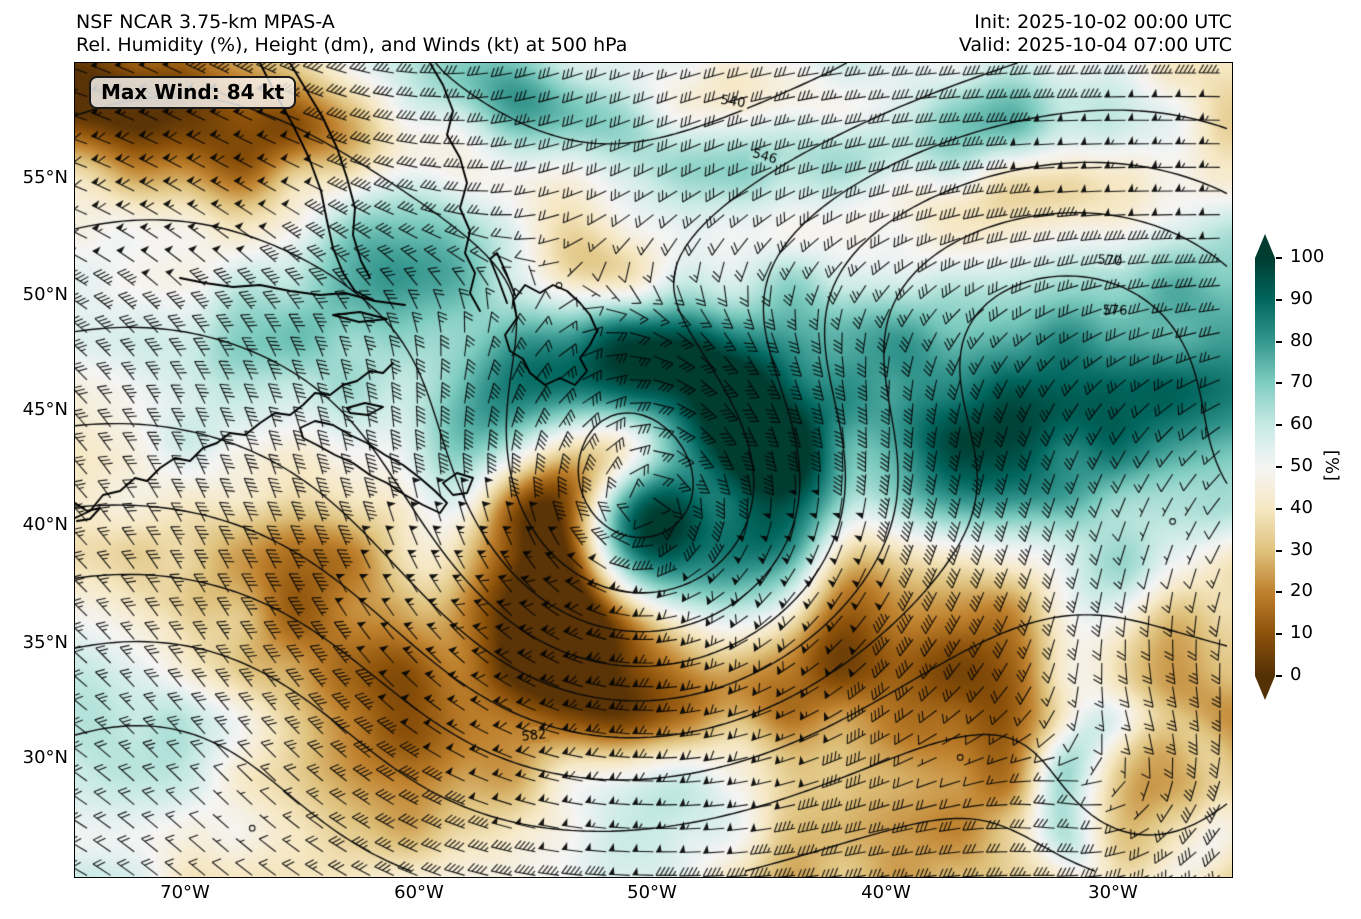 The height and width of the screenshot is (919, 1361). What do you see at coordinates (1301, 591) in the screenshot?
I see `colorbar-tick-label: 20` at bounding box center [1301, 591].